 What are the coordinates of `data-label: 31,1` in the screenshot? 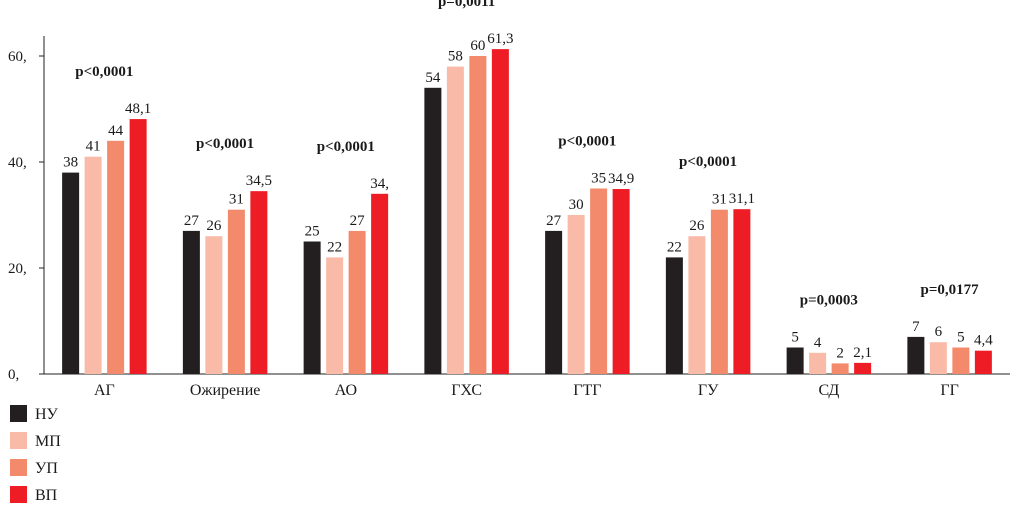 It's located at (742, 199).